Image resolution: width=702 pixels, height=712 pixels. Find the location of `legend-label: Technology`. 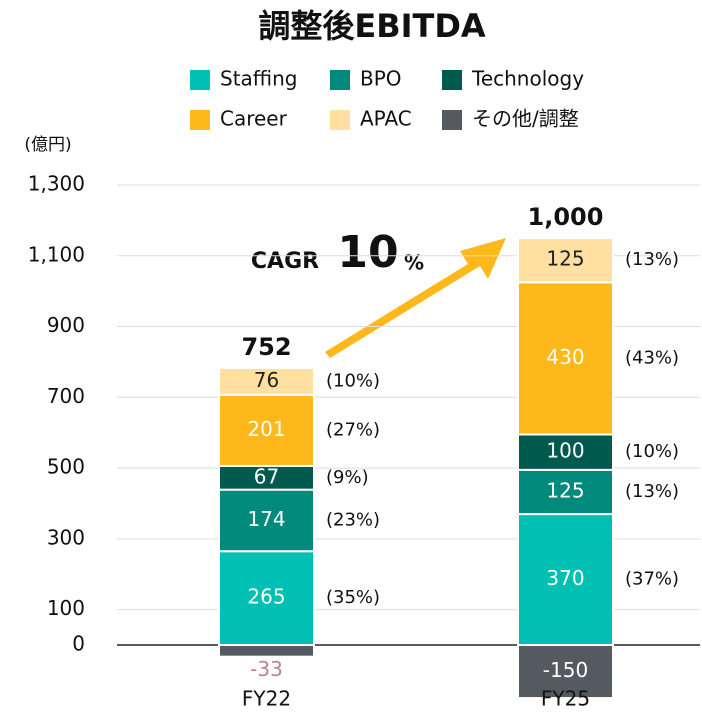

legend-label: Technology is located at coordinates (527, 79).